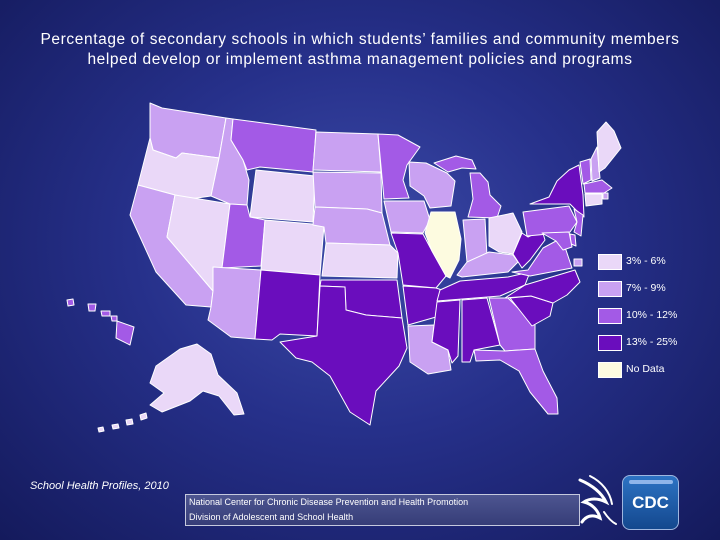 This screenshot has width=720, height=540. Describe the element at coordinates (609, 147) in the screenshot. I see `state-me` at that location.